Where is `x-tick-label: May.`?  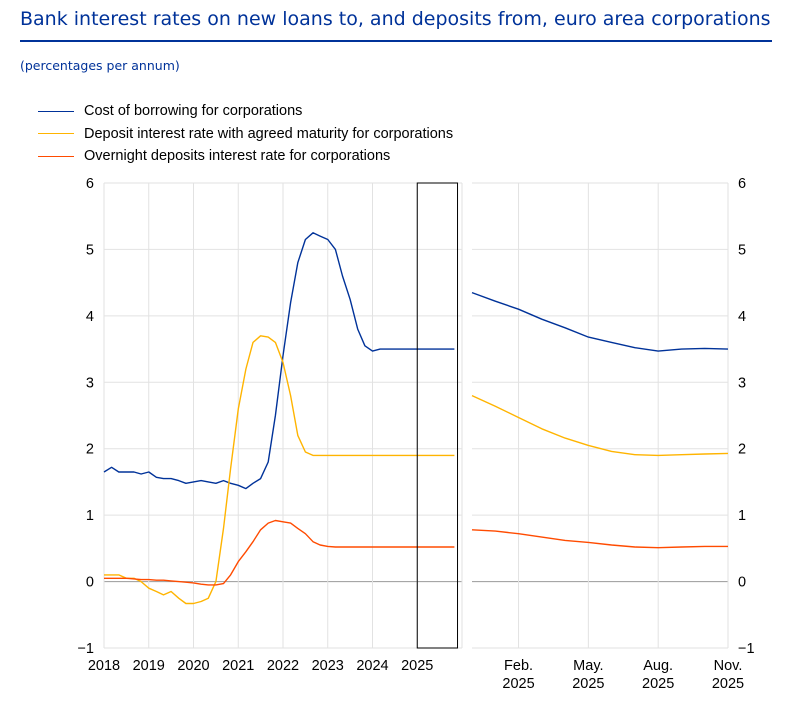
x-tick-label: May. is located at coordinates (588, 666).